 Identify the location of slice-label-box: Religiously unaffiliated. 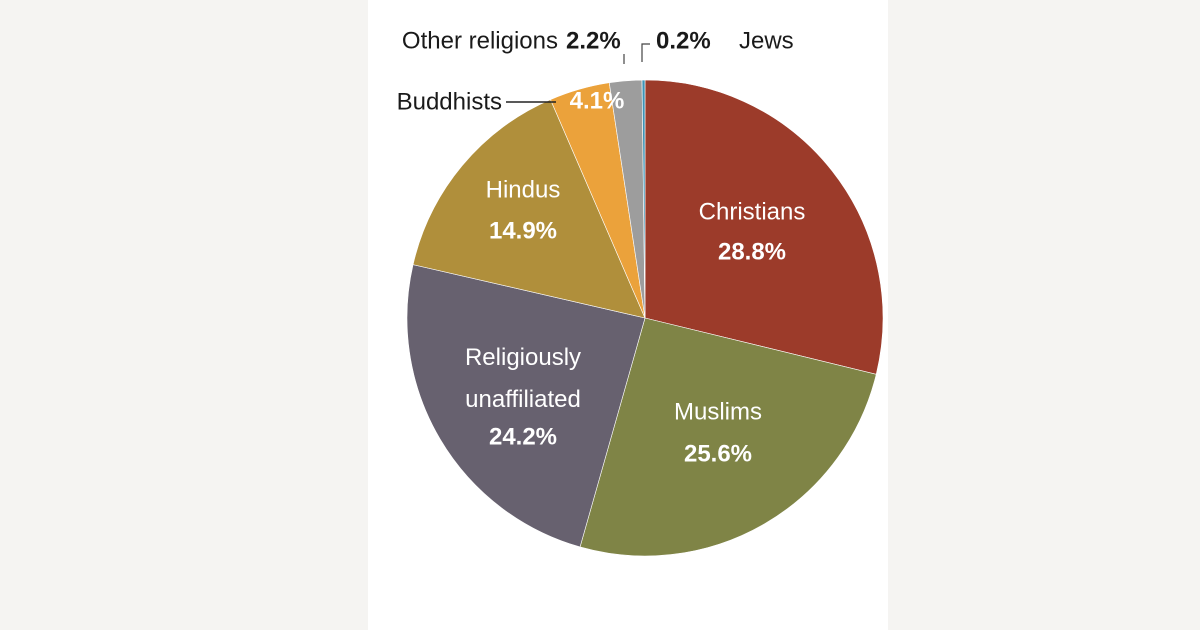
(523, 378).